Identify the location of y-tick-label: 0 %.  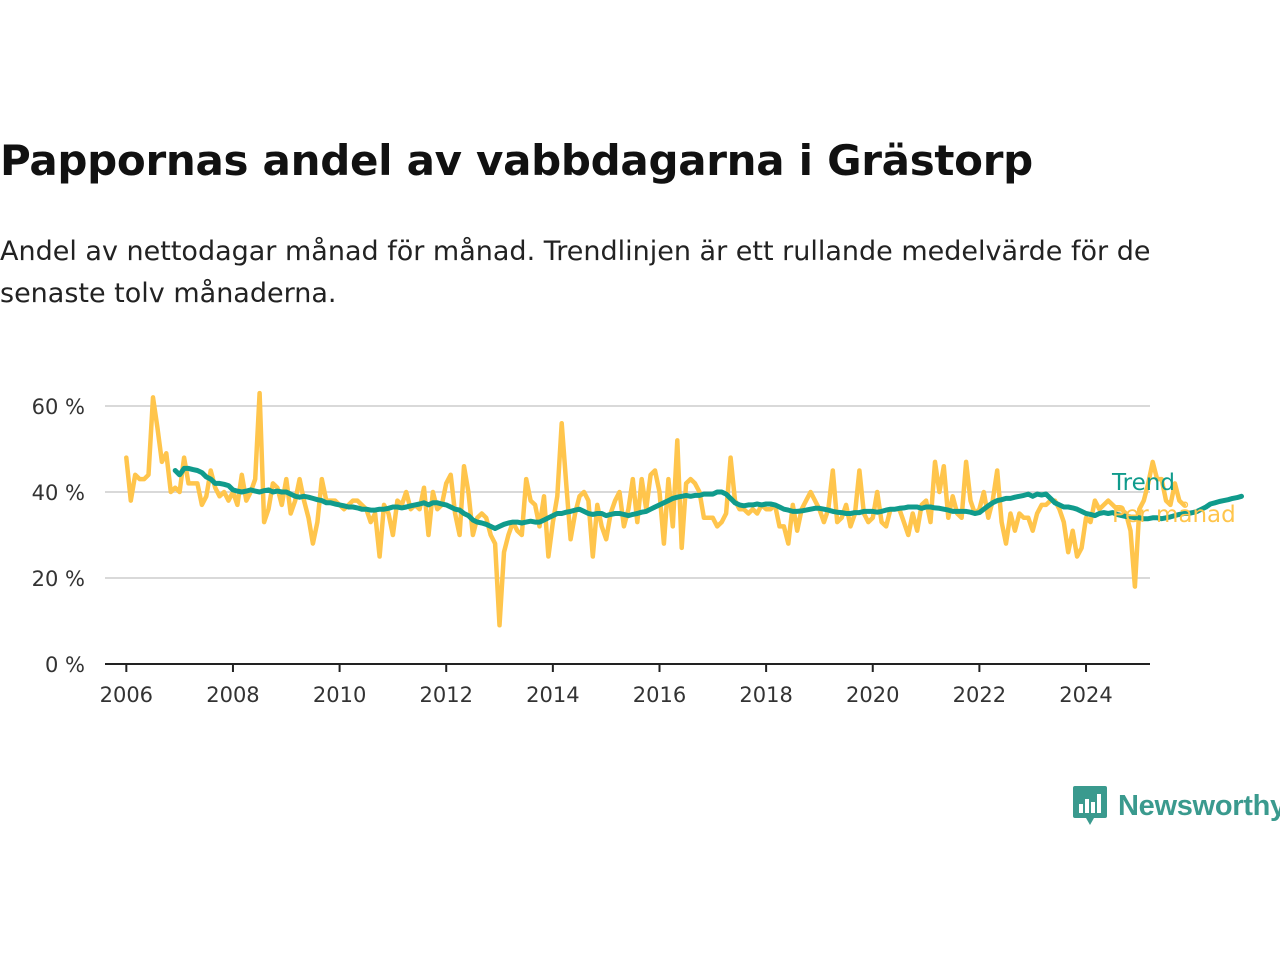
(65, 665).